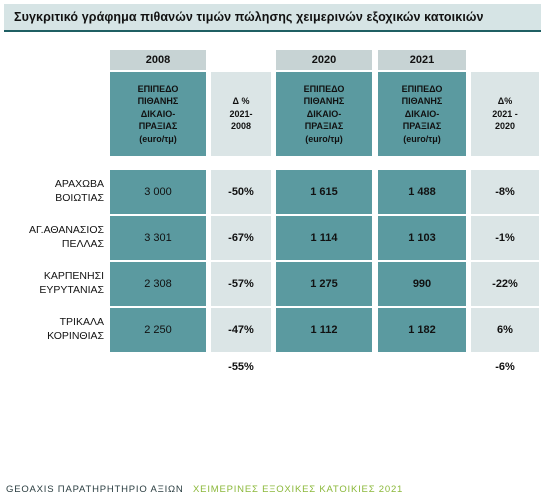 The width and height of the screenshot is (545, 500). Describe the element at coordinates (505, 114) in the screenshot. I see `header-delta-2021-2020: Δ% 2021 - 2020` at that location.